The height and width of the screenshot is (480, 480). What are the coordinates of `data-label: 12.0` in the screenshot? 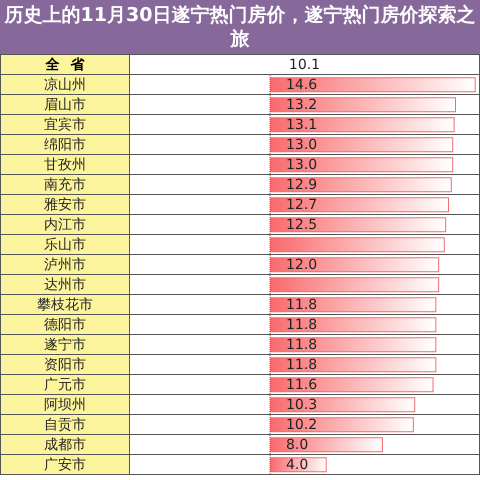 It's located at (302, 264).